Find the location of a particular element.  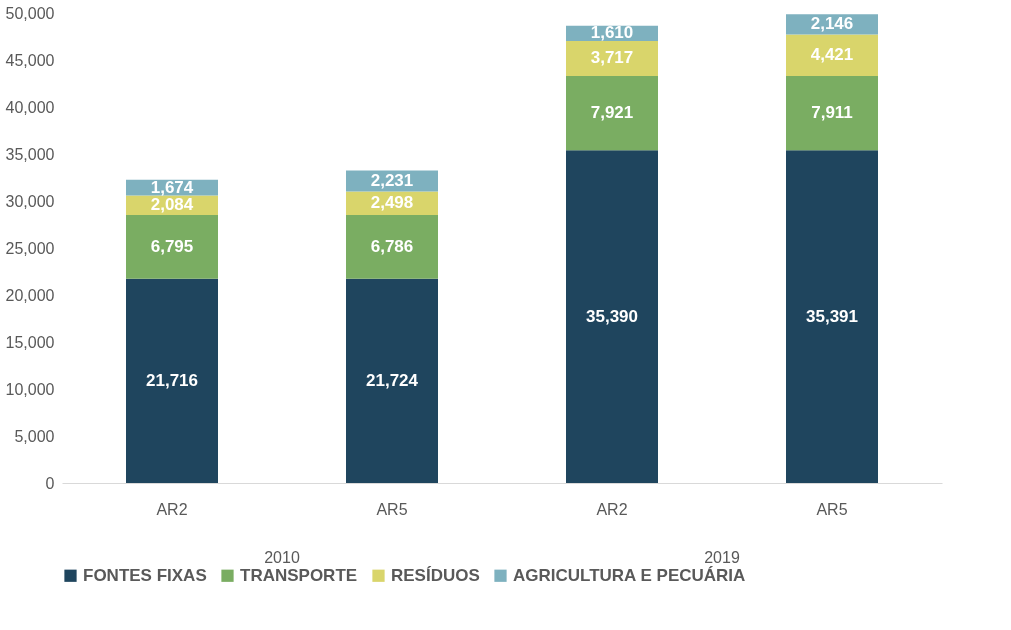

data-label: 7,921 is located at coordinates (612, 113).